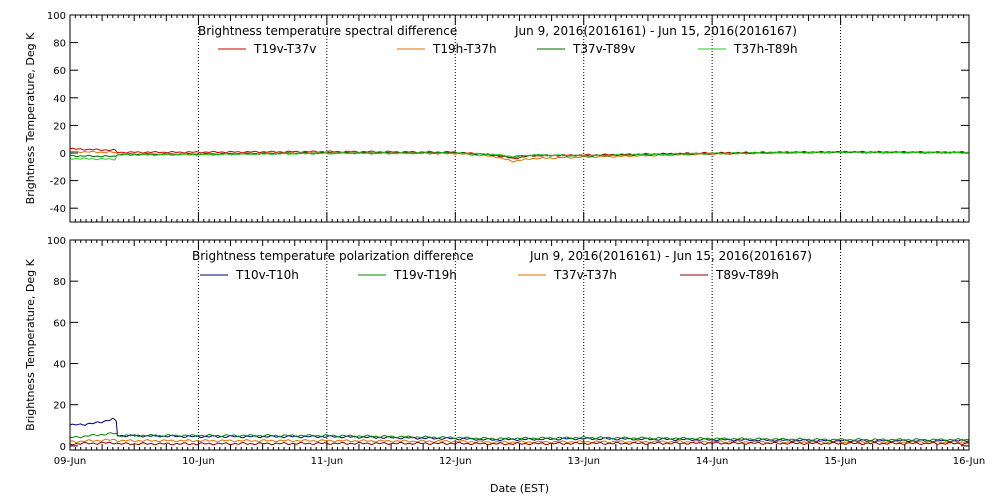  Describe the element at coordinates (840, 461) in the screenshot. I see `x-tick-label: 15-Jun` at that location.